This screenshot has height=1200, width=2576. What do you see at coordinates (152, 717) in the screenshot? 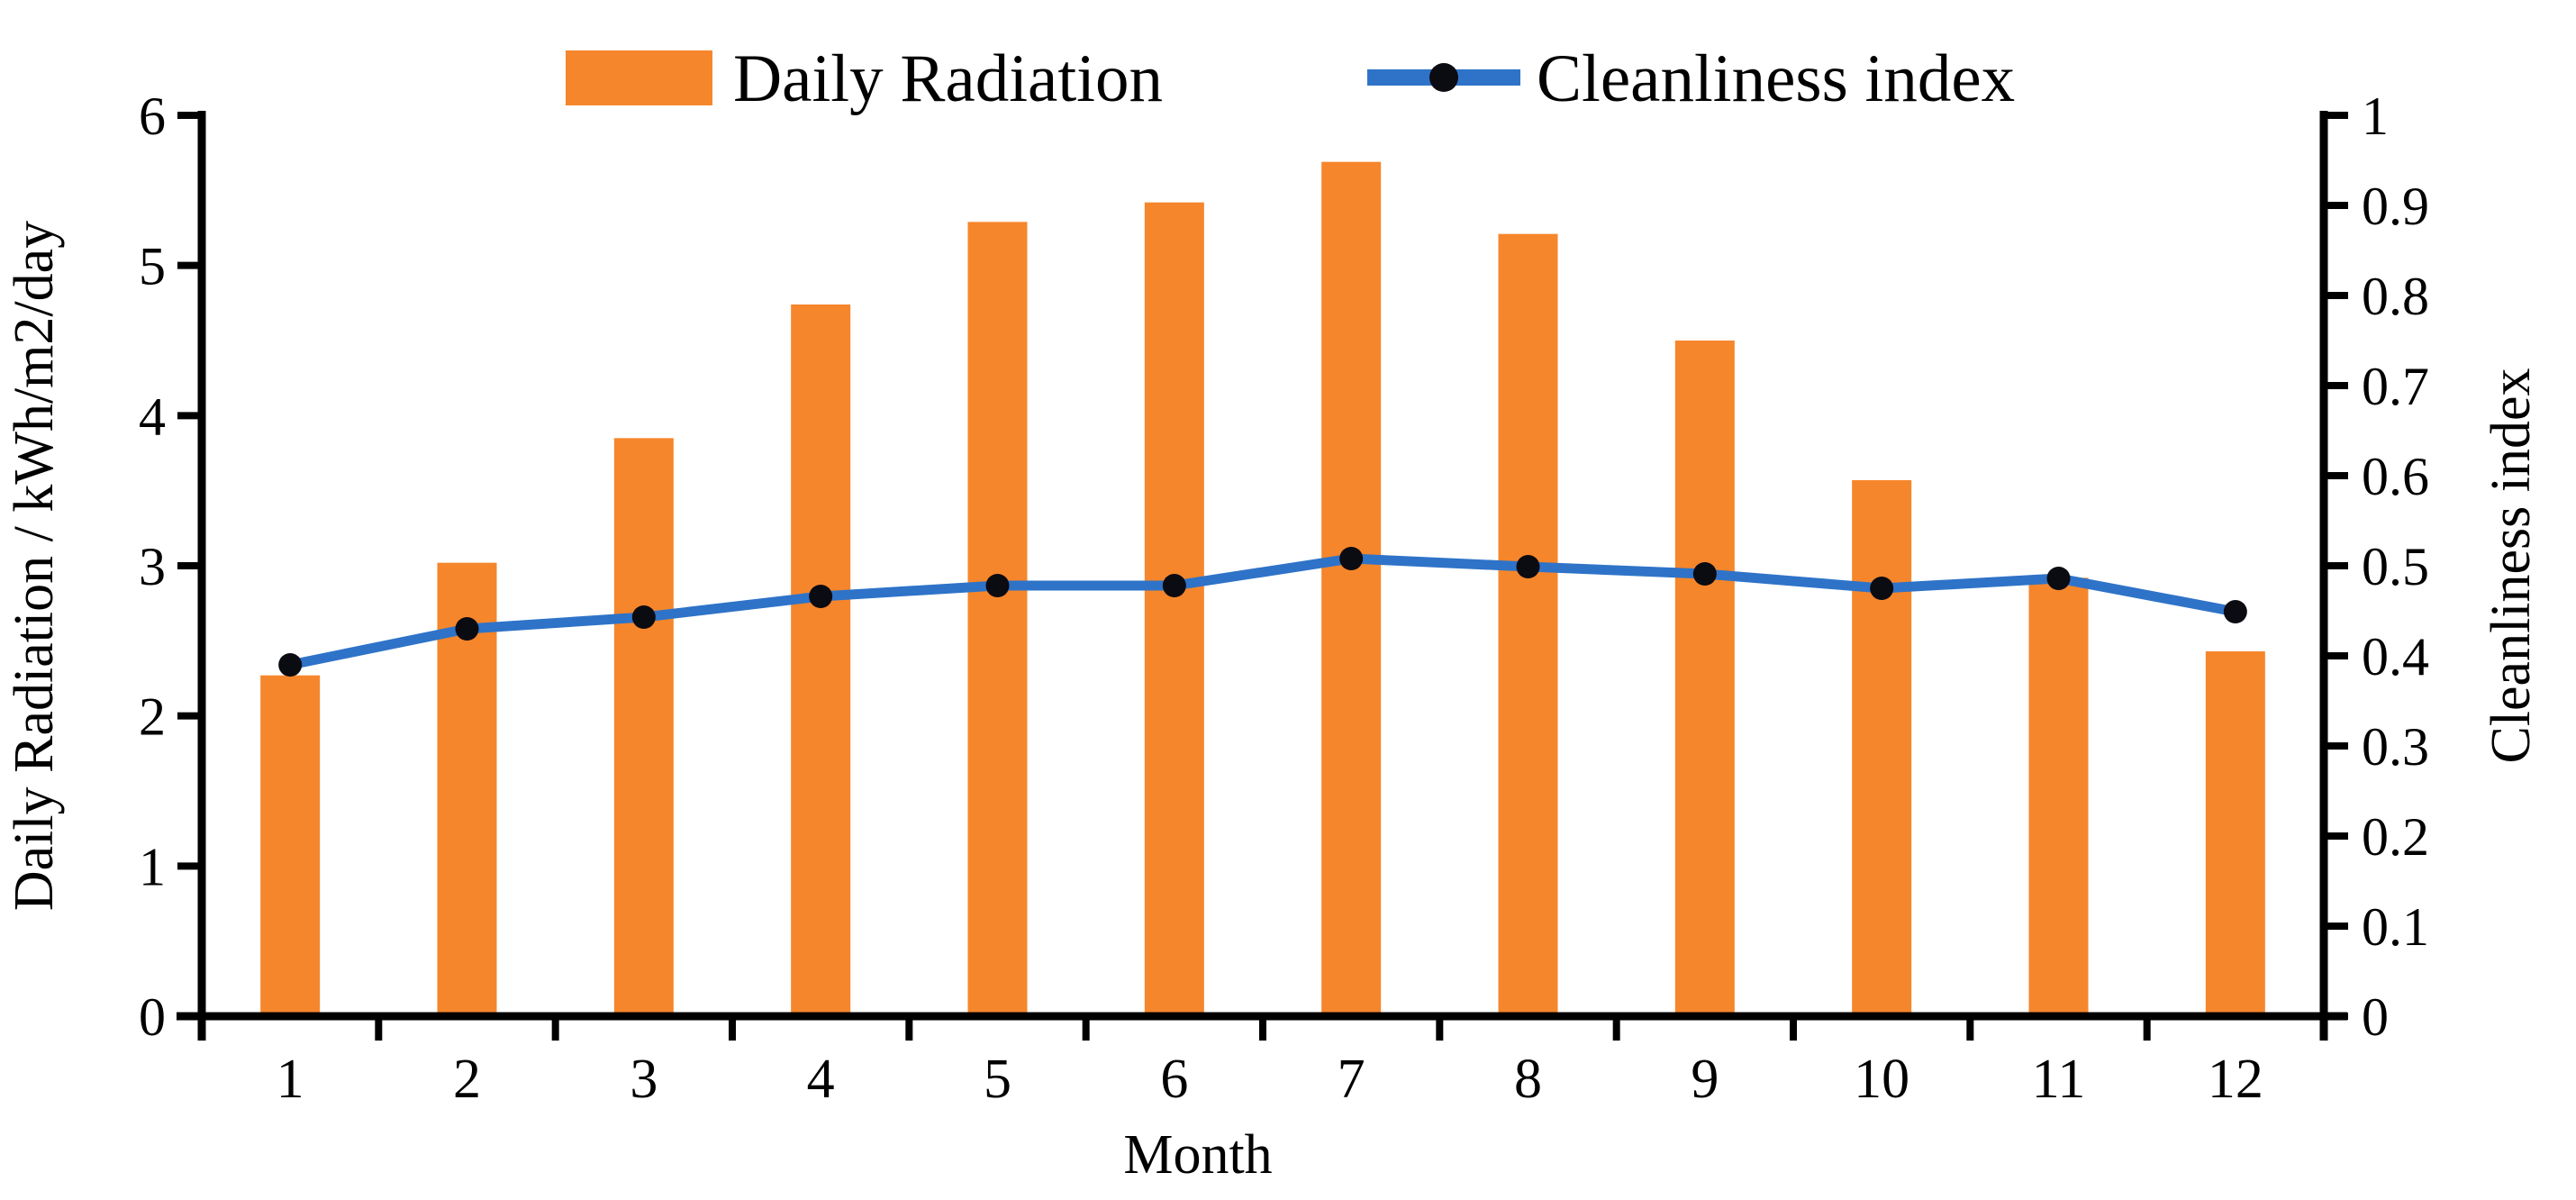
I see `left-axis-tick-label: 2` at bounding box center [152, 717].